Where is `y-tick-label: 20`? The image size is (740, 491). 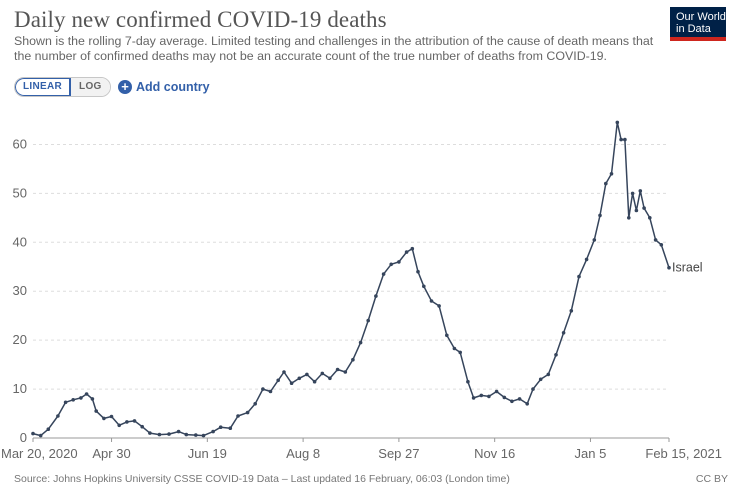
y-tick-label: 20 is located at coordinates (20, 339).